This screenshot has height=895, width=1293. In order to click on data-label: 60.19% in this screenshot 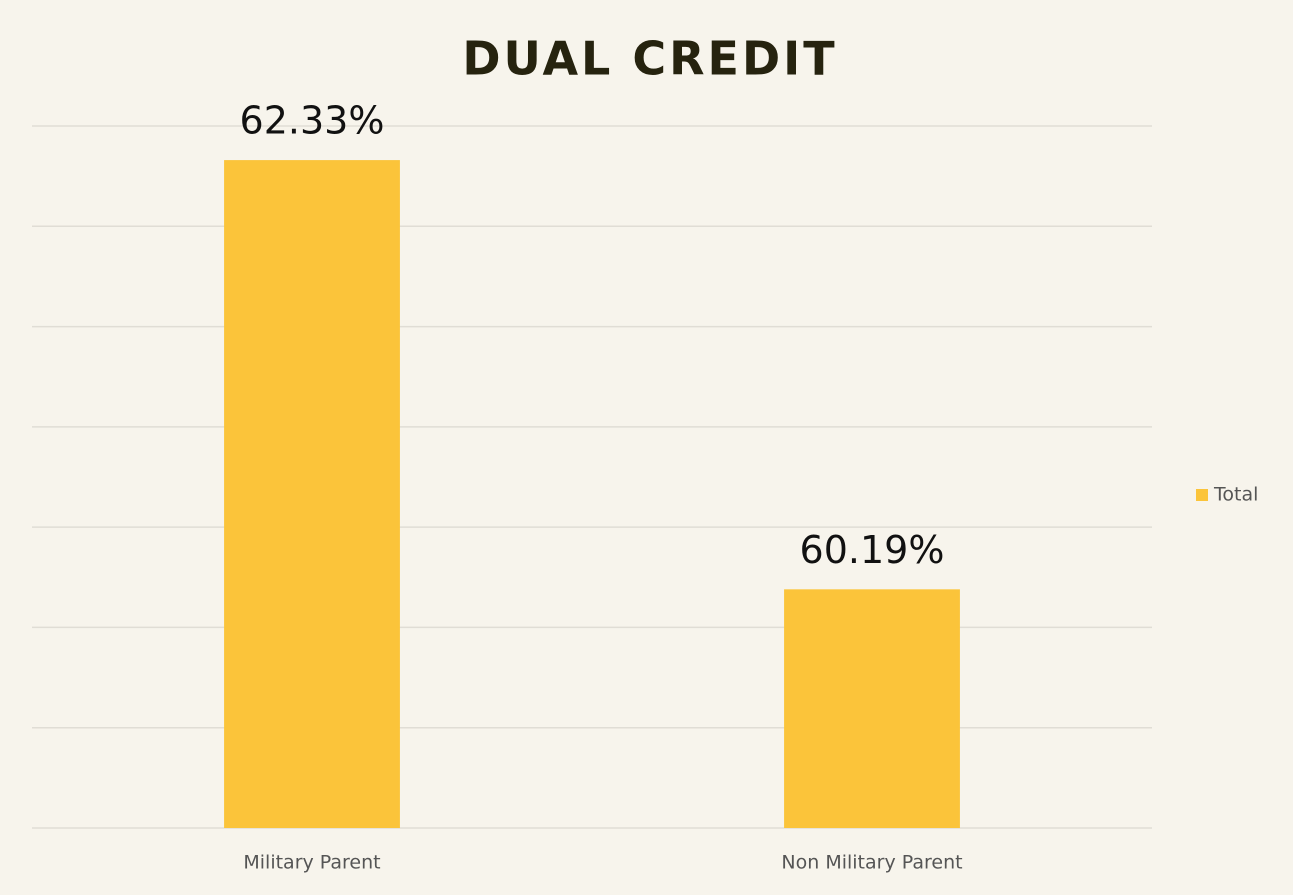, I will do `click(872, 550)`.